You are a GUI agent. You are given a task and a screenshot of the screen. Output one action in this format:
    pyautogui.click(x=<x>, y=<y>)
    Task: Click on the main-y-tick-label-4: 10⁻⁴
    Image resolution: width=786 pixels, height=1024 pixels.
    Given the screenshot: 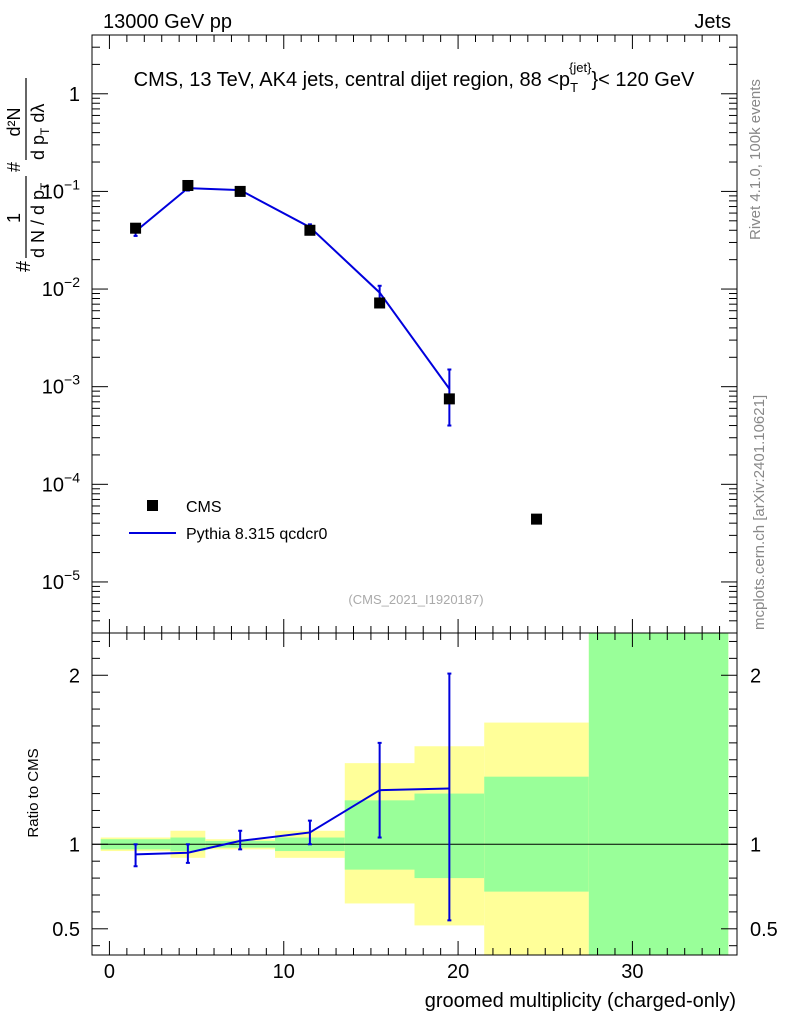 What is the action you would take?
    pyautogui.click(x=61, y=482)
    